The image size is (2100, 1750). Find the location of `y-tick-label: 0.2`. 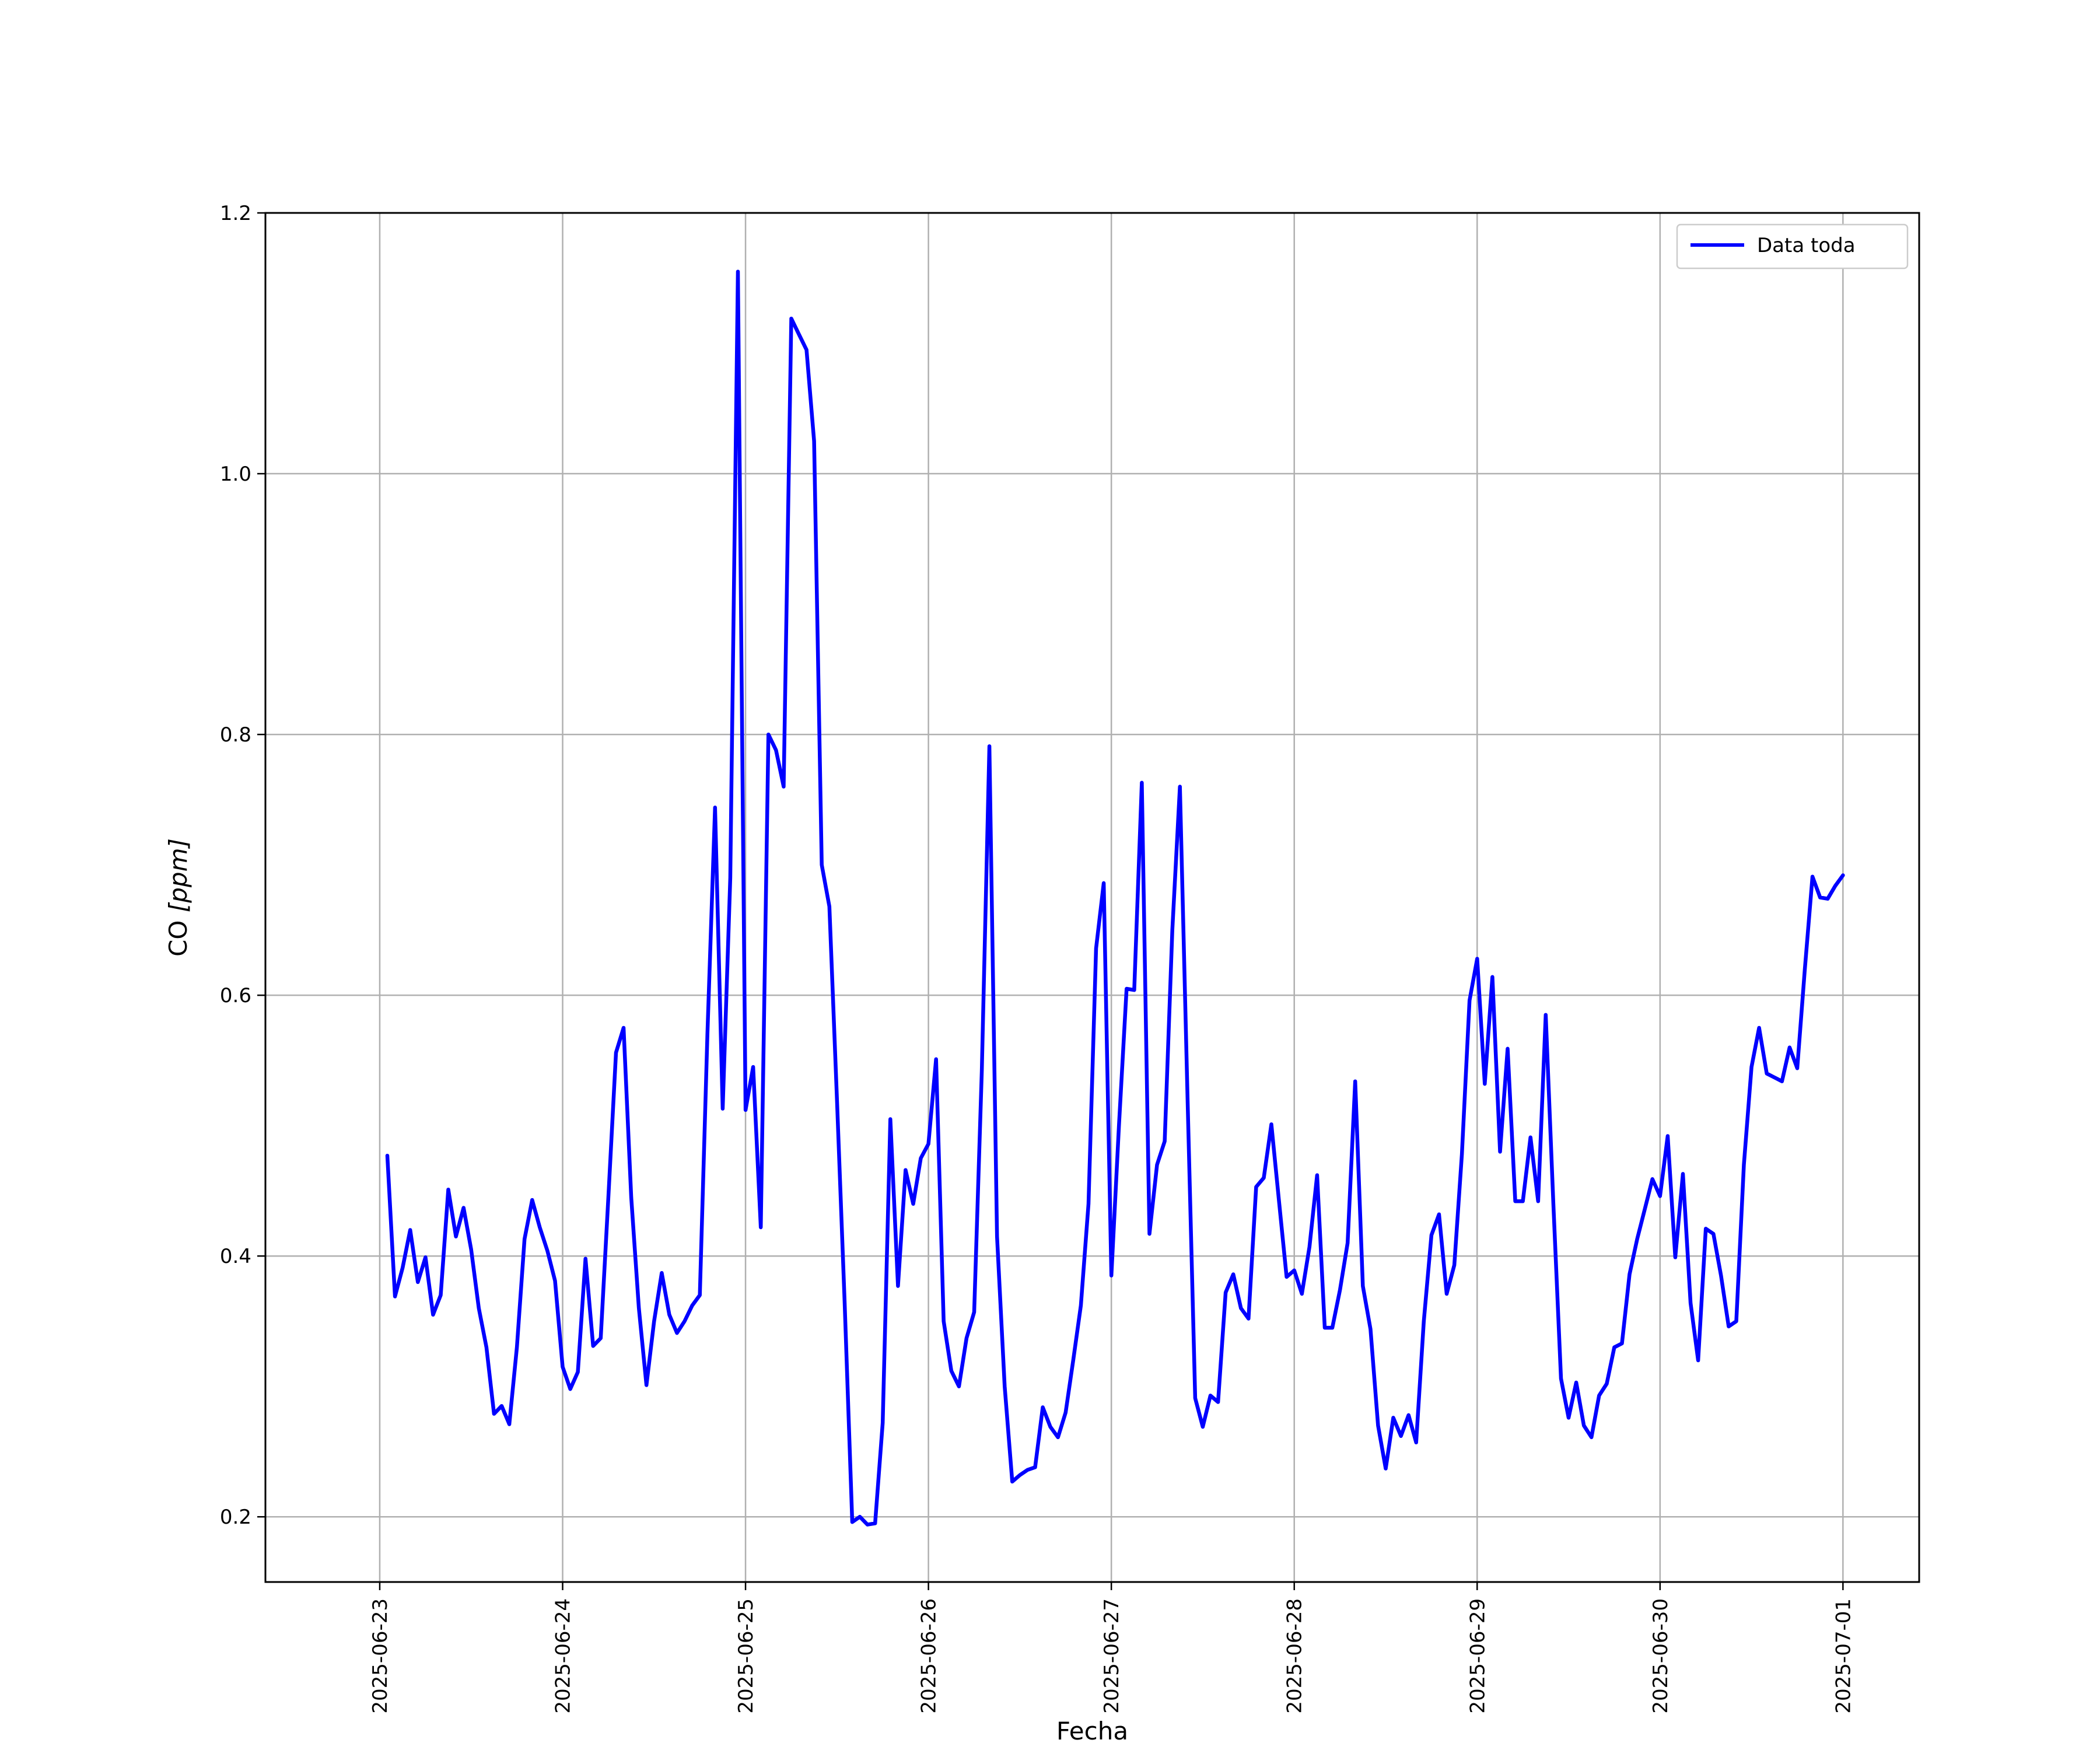

y-tick-label: 0.2 is located at coordinates (235, 1517).